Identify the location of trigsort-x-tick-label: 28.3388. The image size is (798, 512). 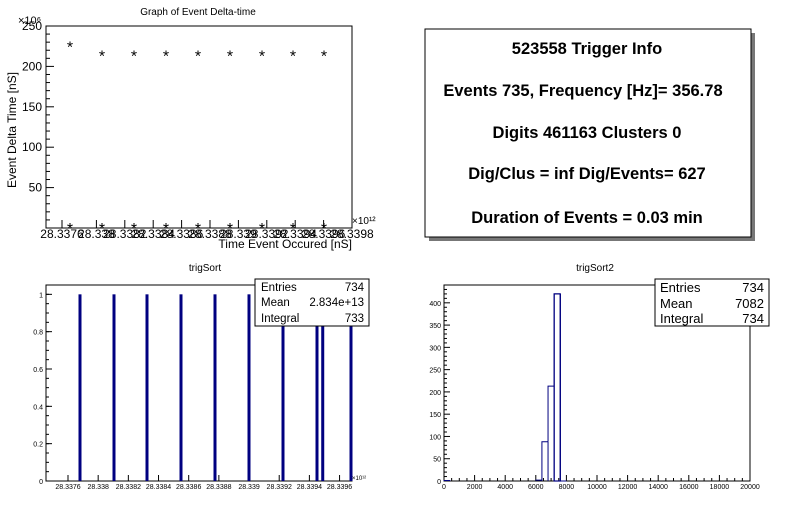
(218, 487).